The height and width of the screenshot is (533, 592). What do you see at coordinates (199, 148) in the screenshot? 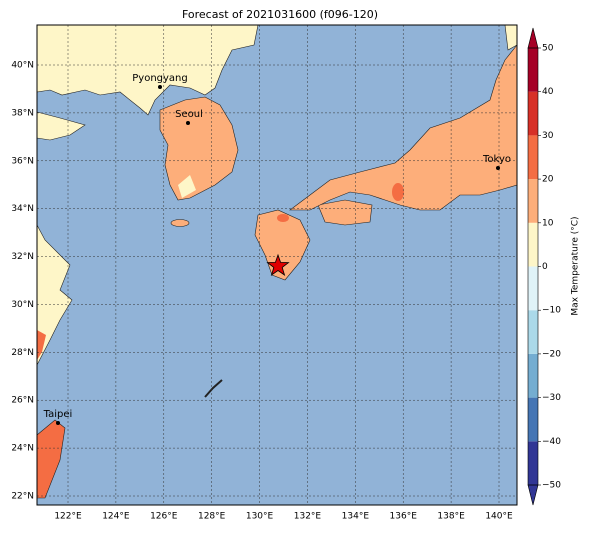
I see `south-korea` at bounding box center [199, 148].